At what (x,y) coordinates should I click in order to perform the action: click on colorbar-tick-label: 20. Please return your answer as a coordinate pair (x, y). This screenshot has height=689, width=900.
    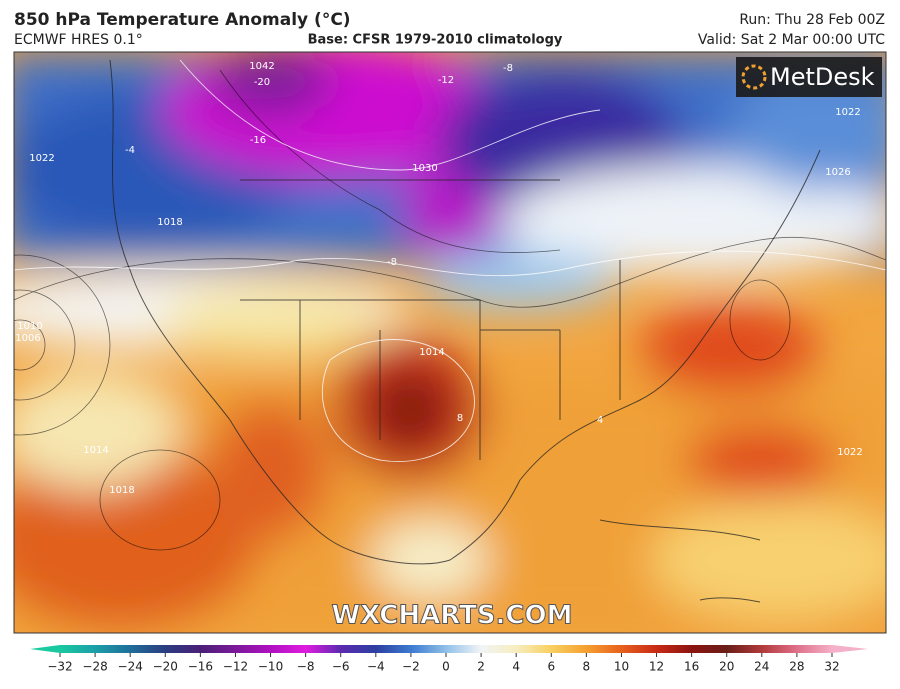
    Looking at the image, I should click on (726, 667).